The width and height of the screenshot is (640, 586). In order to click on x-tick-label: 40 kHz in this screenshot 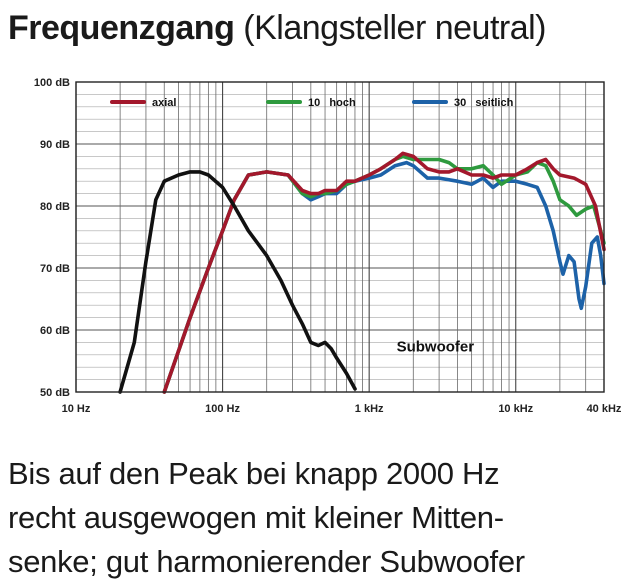, I will do `click(604, 409)`.